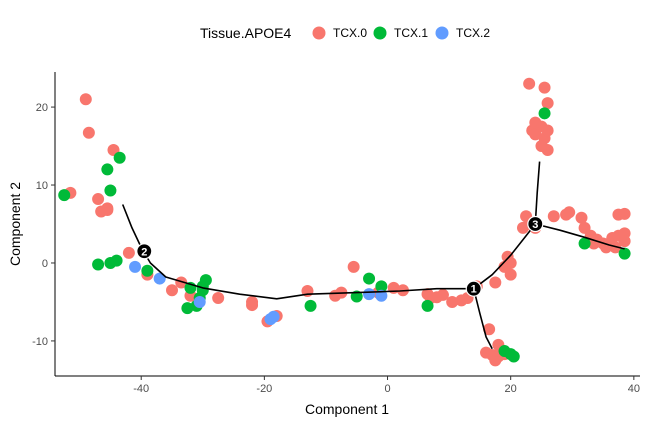  I want to click on legend-entry-tcx1: TCX.1, so click(400, 33).